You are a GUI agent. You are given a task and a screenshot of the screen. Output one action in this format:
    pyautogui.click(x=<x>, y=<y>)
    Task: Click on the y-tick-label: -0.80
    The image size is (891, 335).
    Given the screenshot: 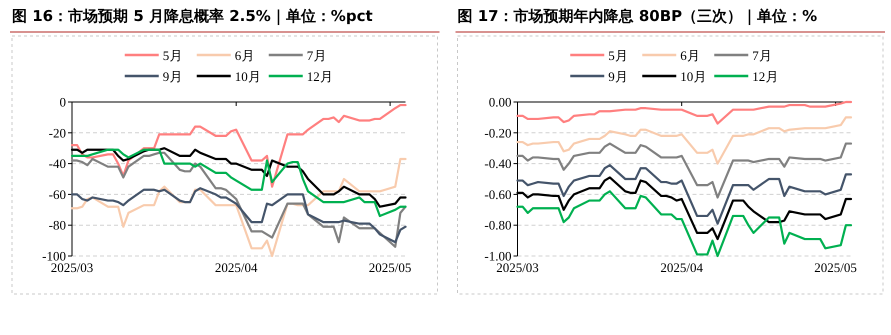 What is the action you would take?
    pyautogui.click(x=498, y=225)
    